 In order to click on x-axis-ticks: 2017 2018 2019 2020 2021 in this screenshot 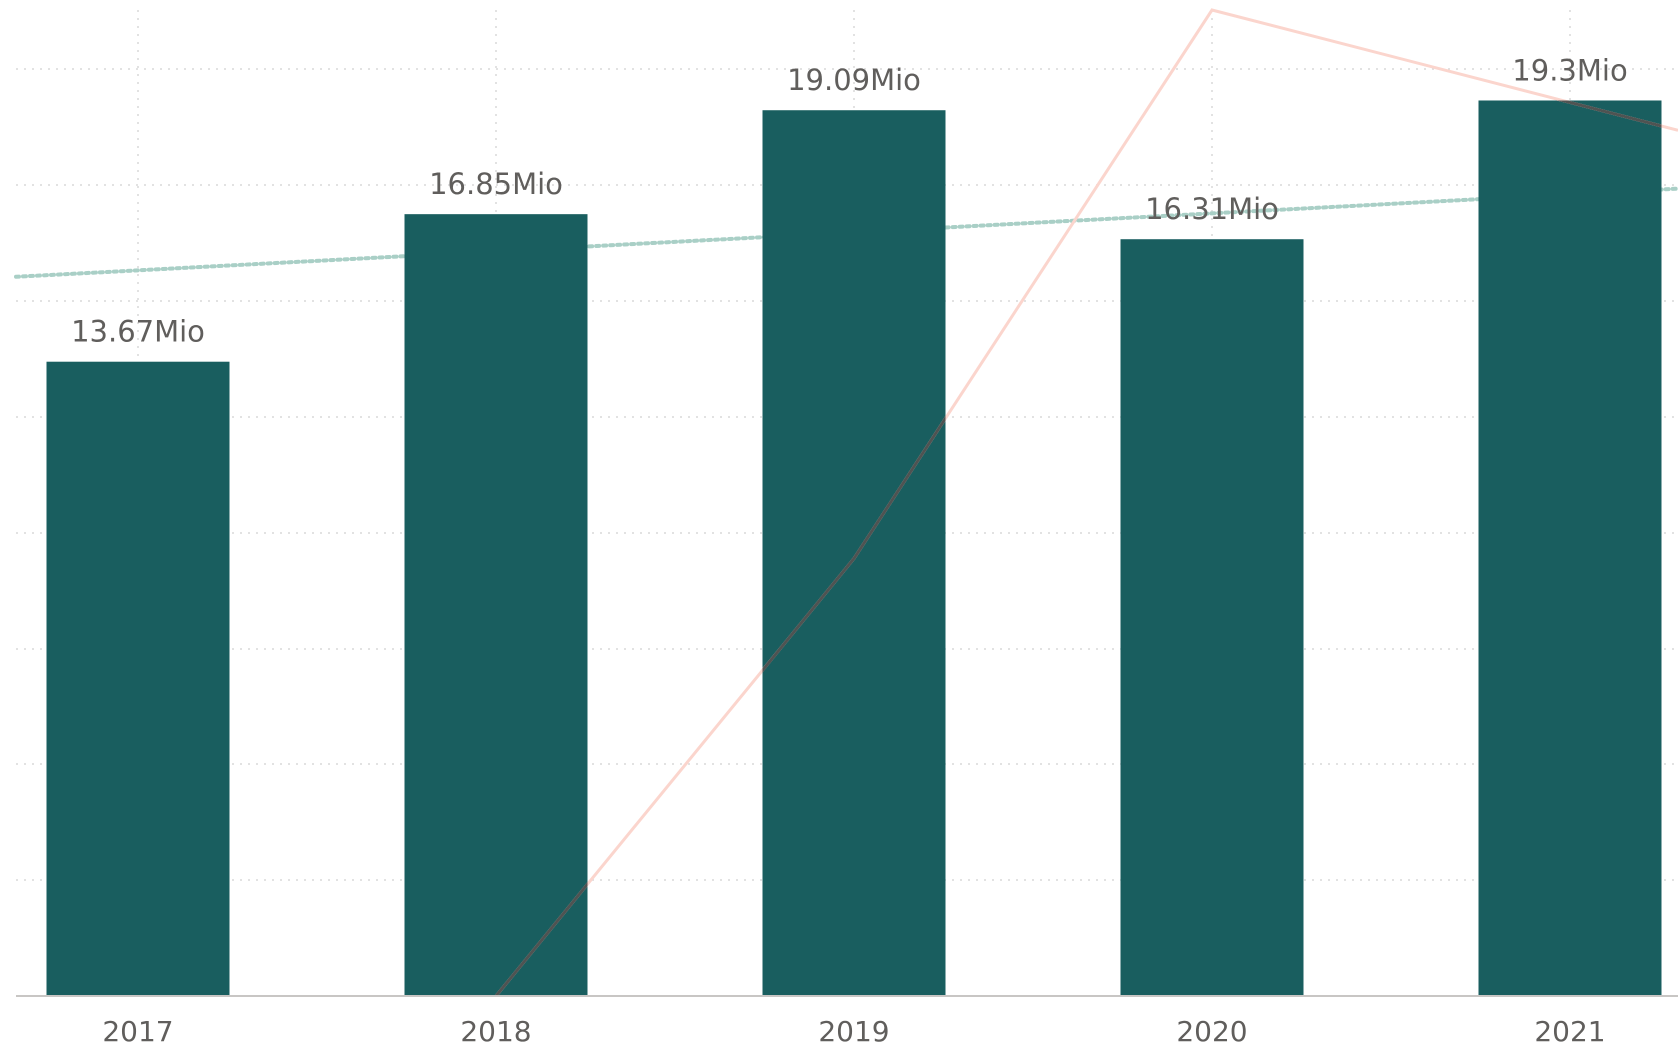, I will do `click(853, 1031)`.